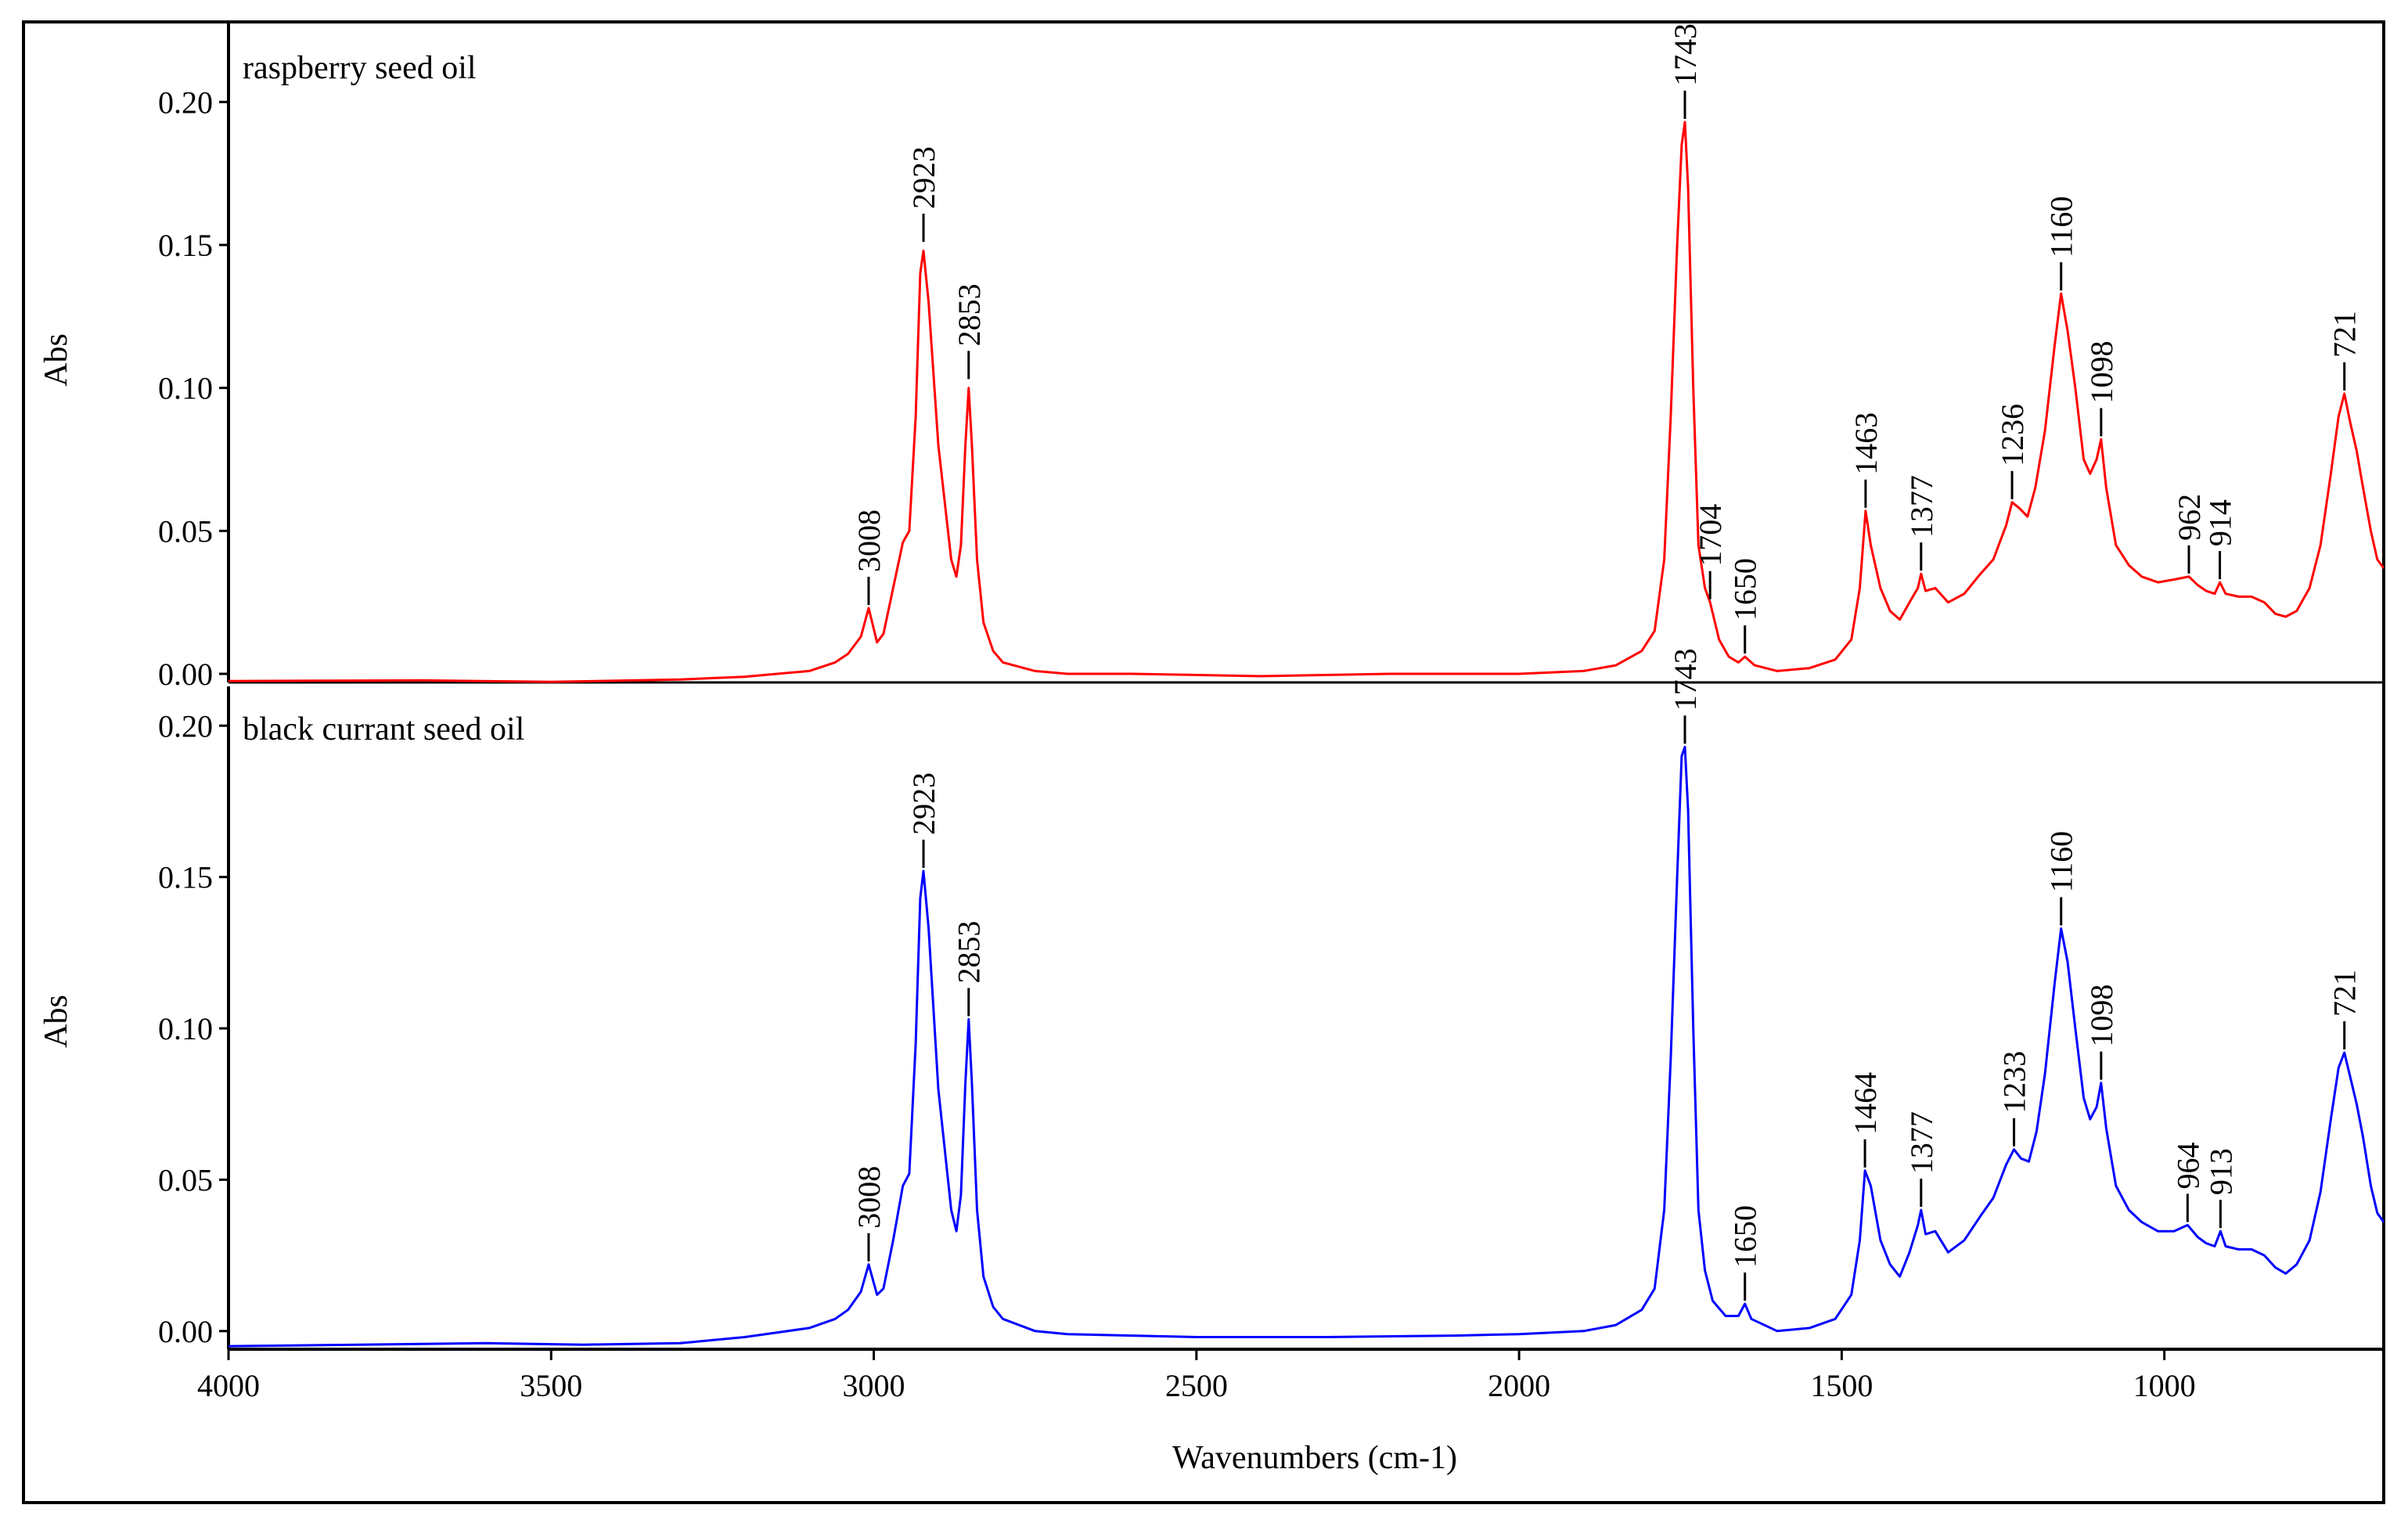  Describe the element at coordinates (874, 1385) in the screenshot. I see `x-tick-label: 3000` at that location.